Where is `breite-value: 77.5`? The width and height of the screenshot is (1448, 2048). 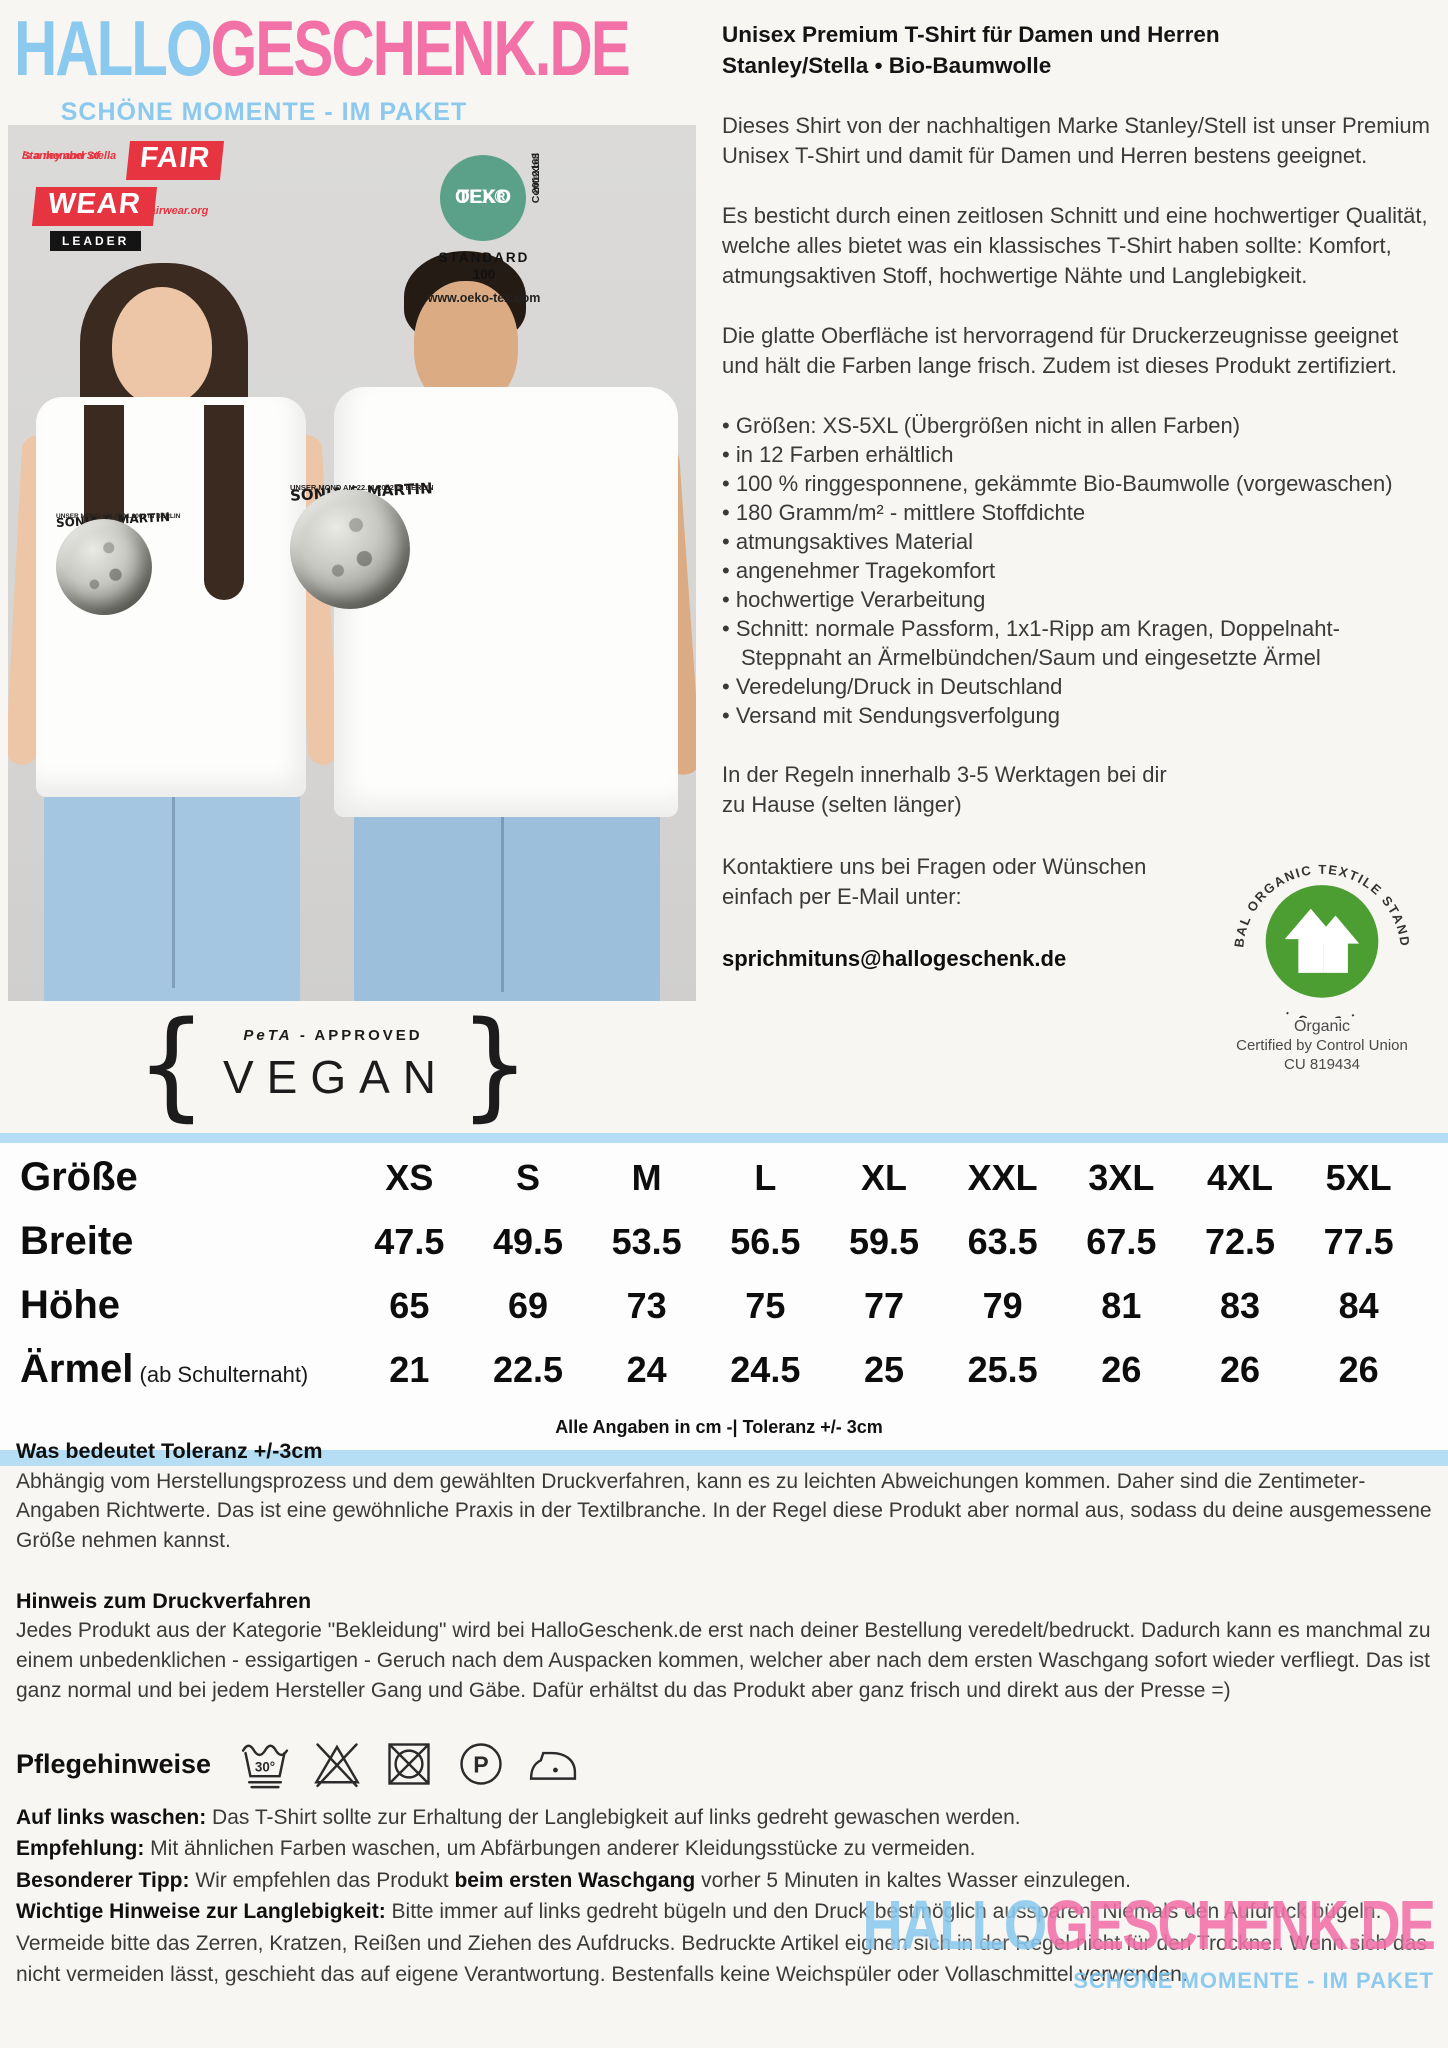 breite-value: 77.5 is located at coordinates (1358, 1241).